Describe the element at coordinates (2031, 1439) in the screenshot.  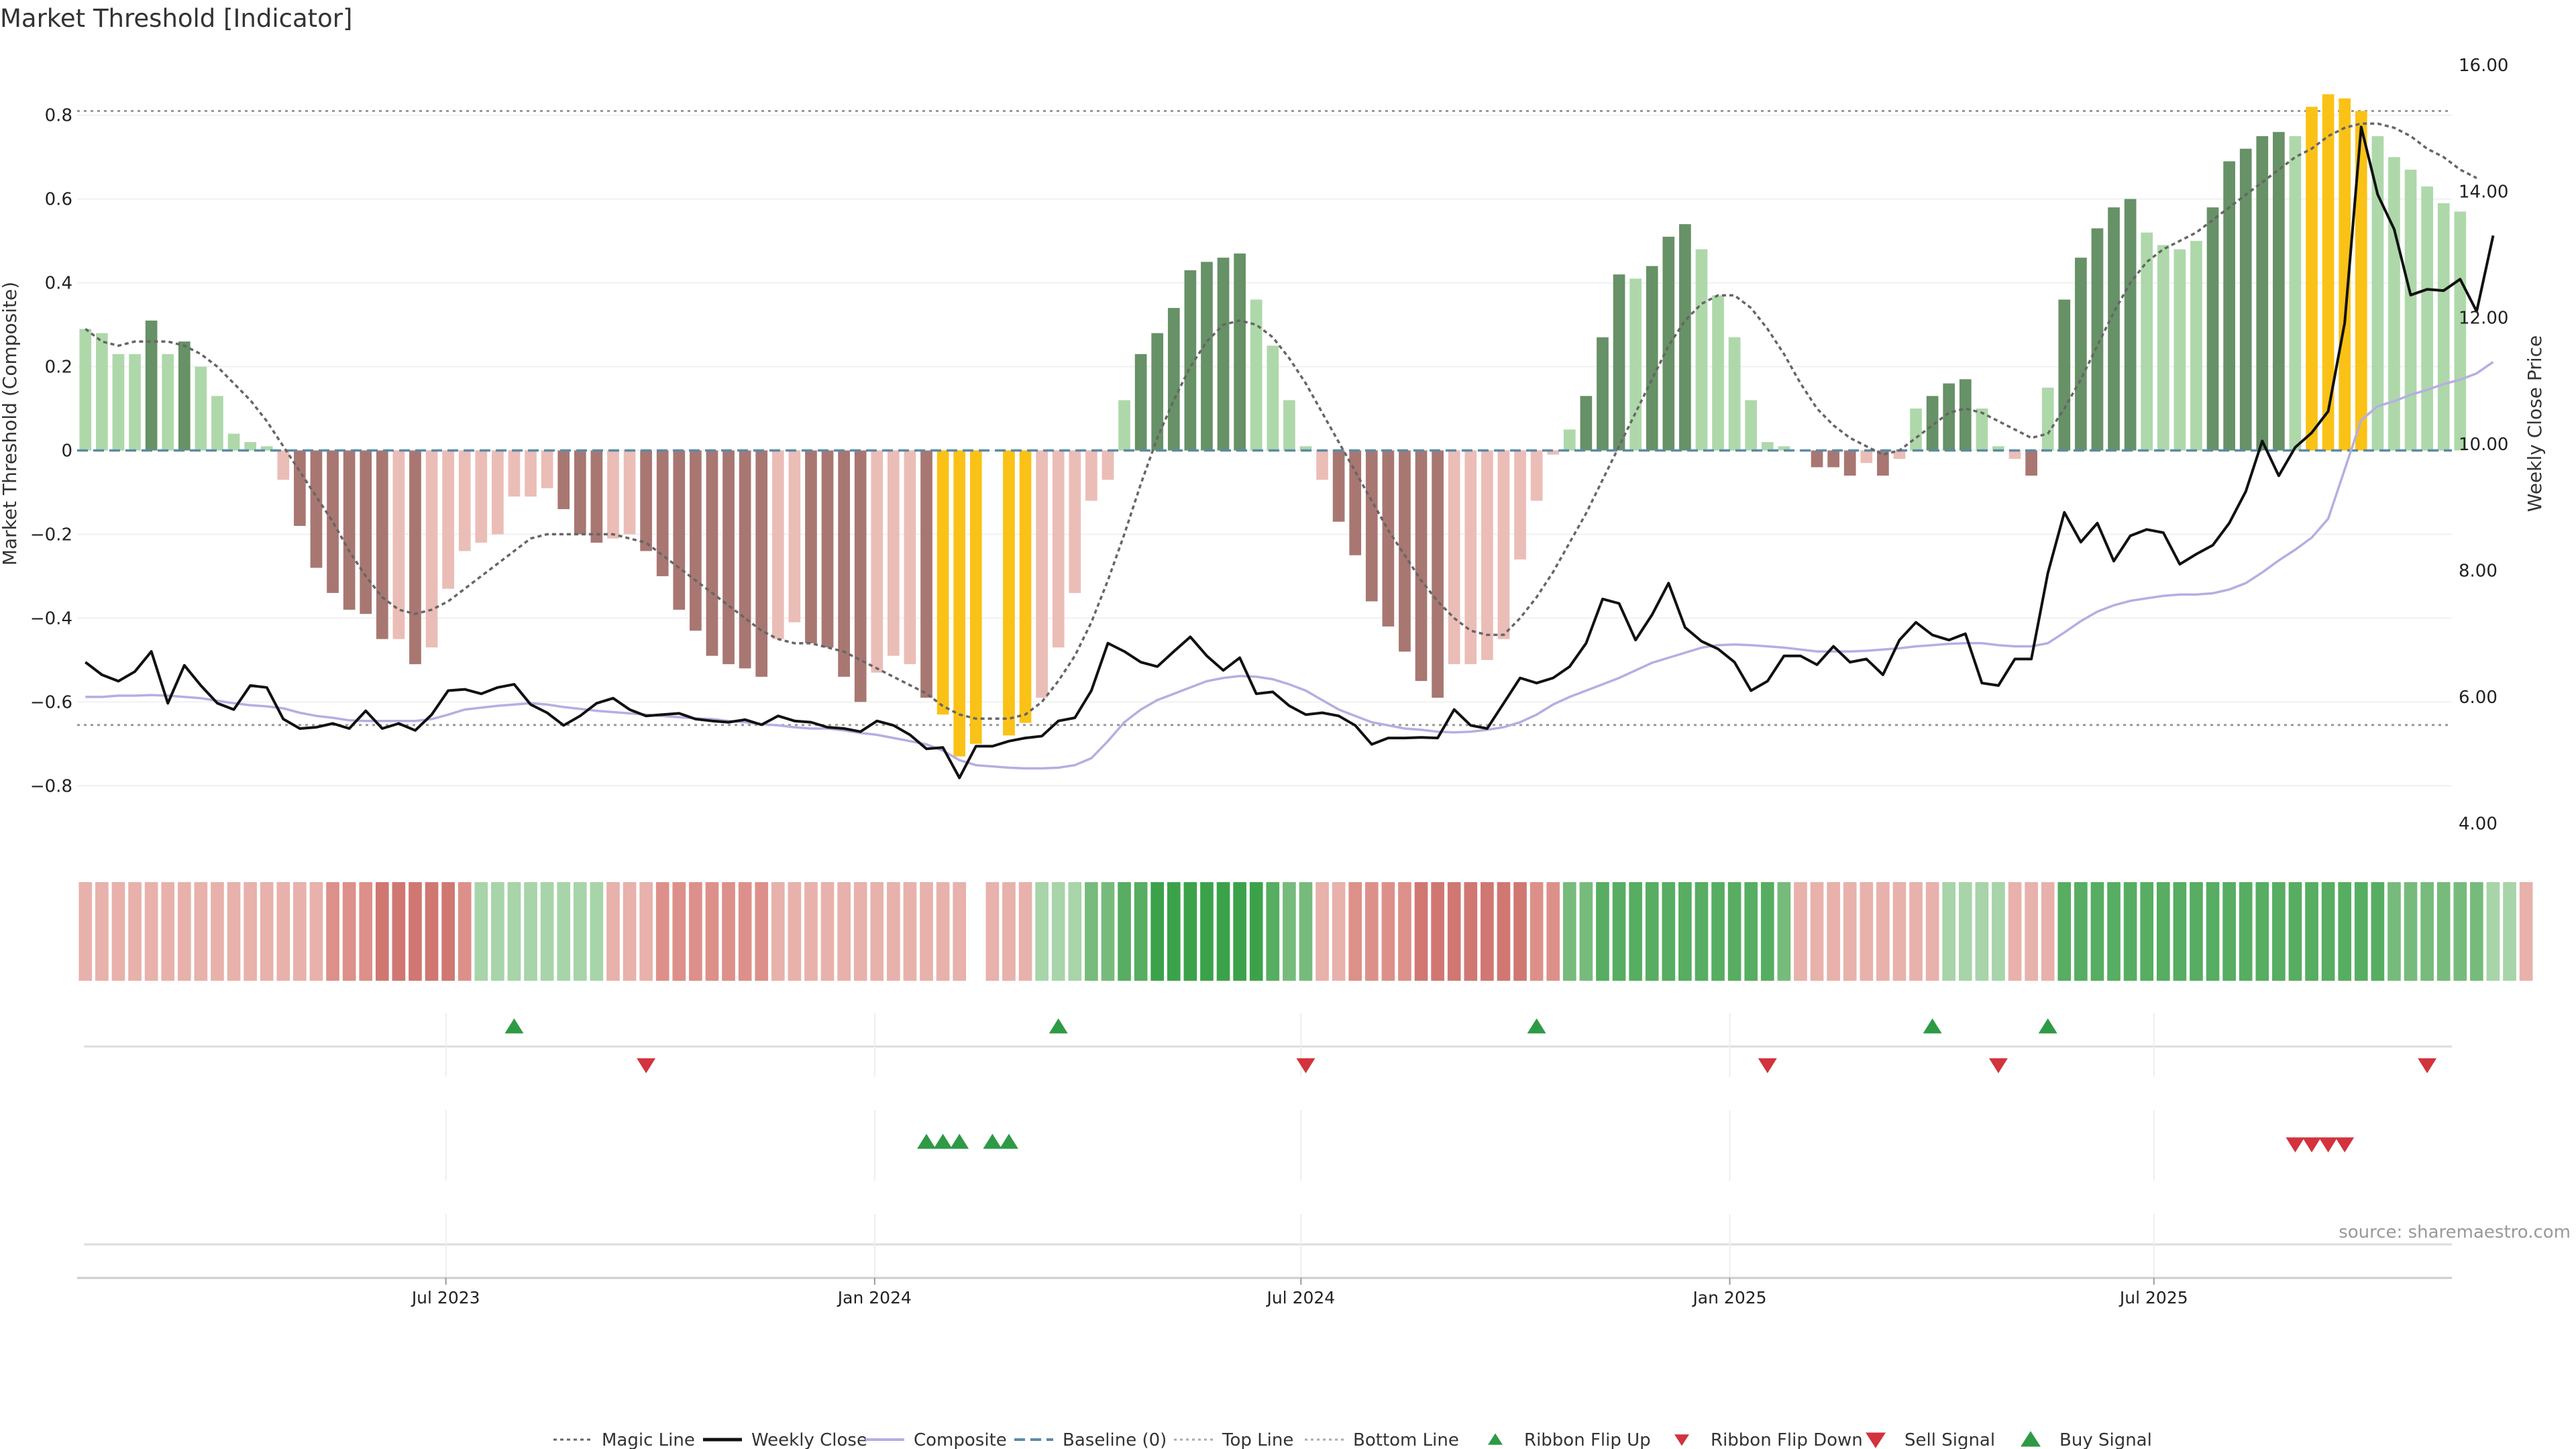
I see `legend-buy-signal` at that location.